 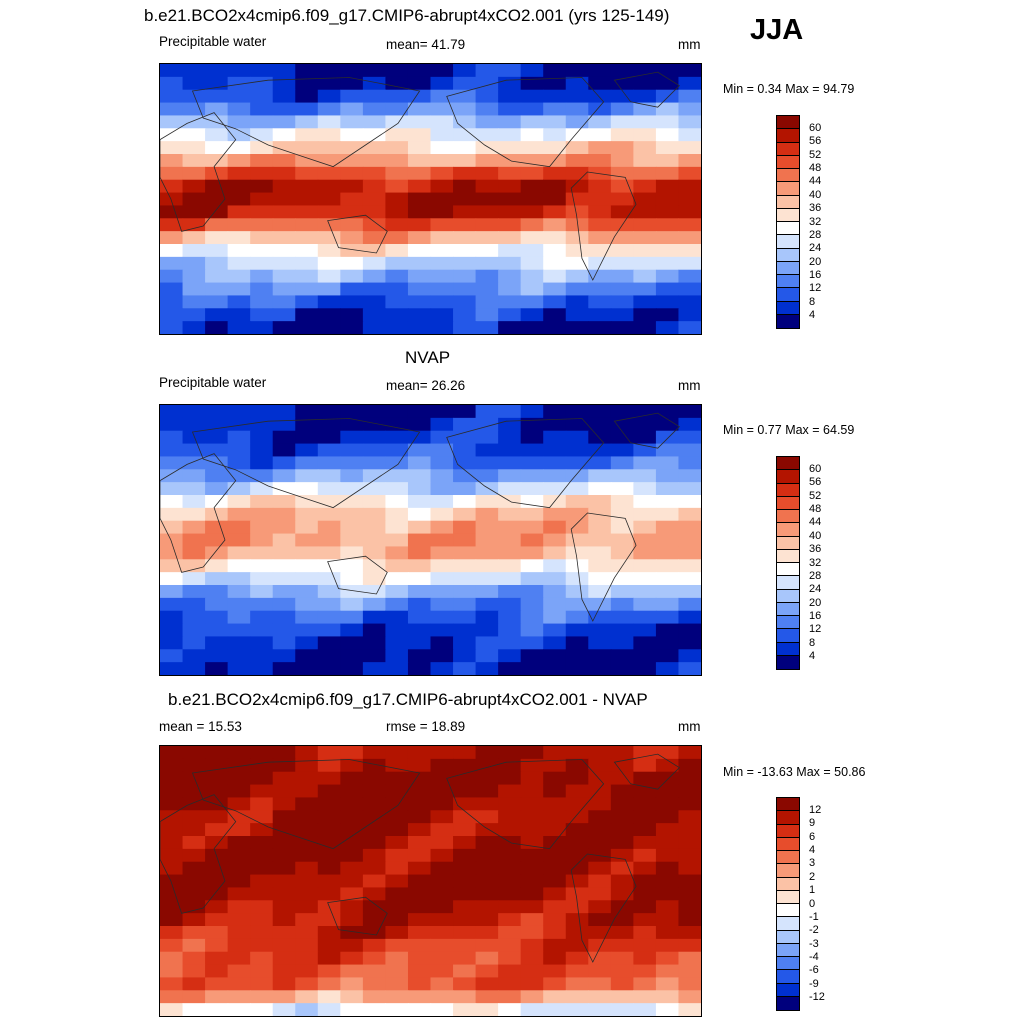 I want to click on colorbar-tick-label: 40, so click(x=815, y=535).